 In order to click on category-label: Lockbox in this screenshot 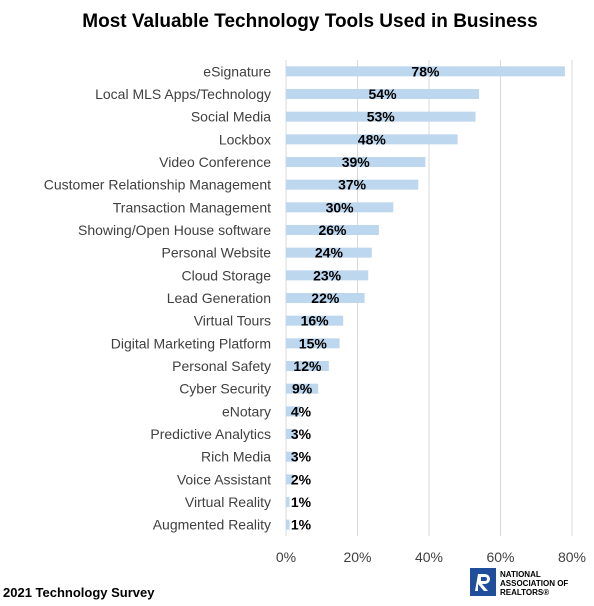, I will do `click(245, 139)`.